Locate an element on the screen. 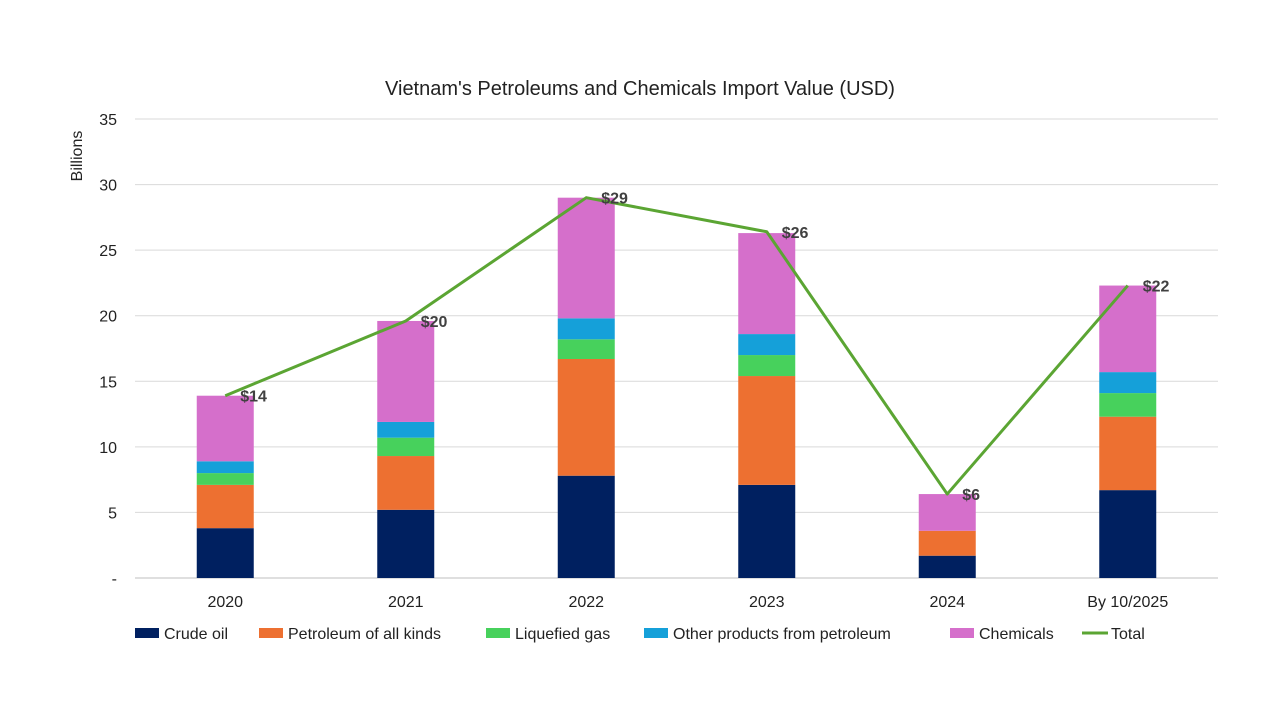  data-label: $26 is located at coordinates (795, 233).